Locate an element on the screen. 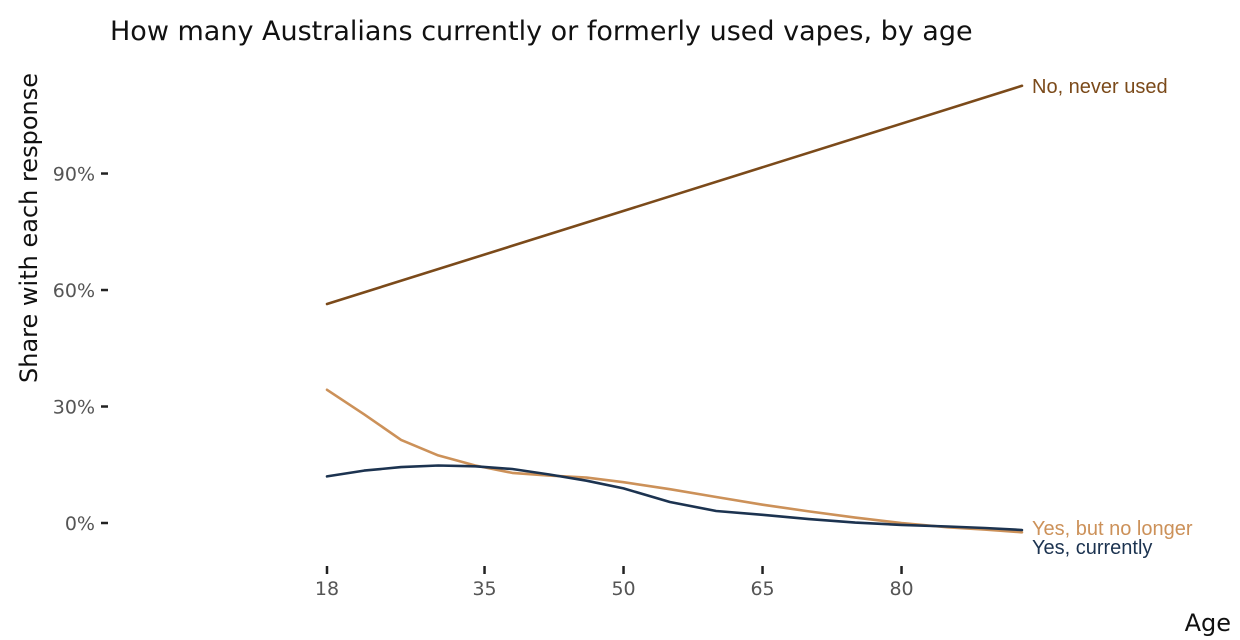  series-label-no-never-used: No, never used is located at coordinates (1100, 87).